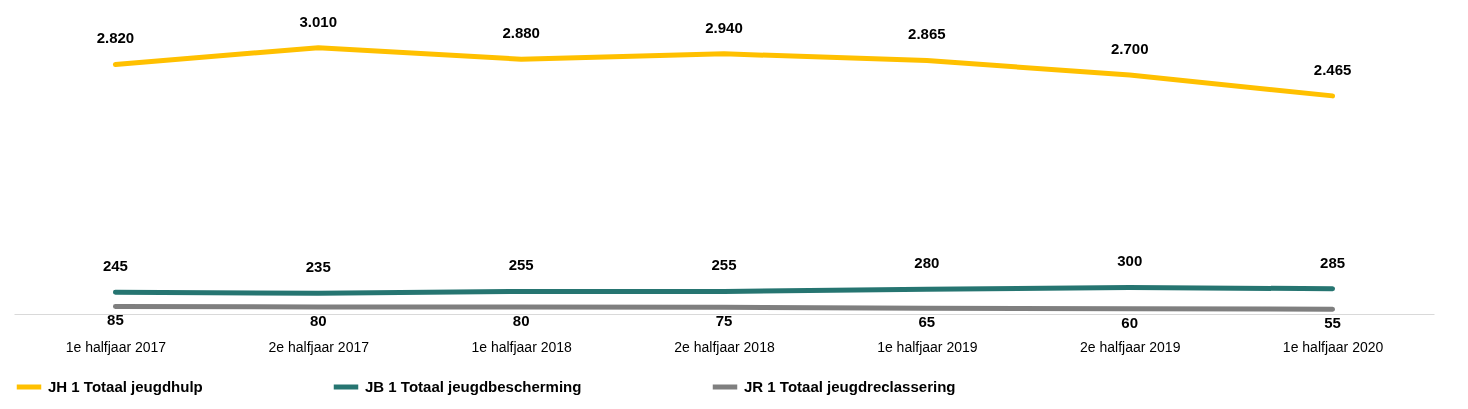  What do you see at coordinates (927, 322) in the screenshot?
I see `data-label: 65` at bounding box center [927, 322].